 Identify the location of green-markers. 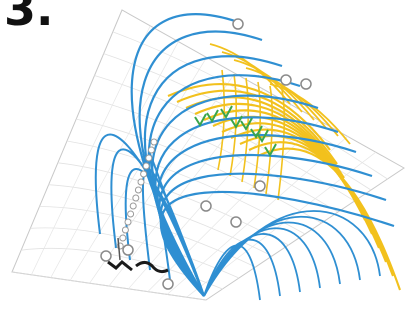
(235, 131).